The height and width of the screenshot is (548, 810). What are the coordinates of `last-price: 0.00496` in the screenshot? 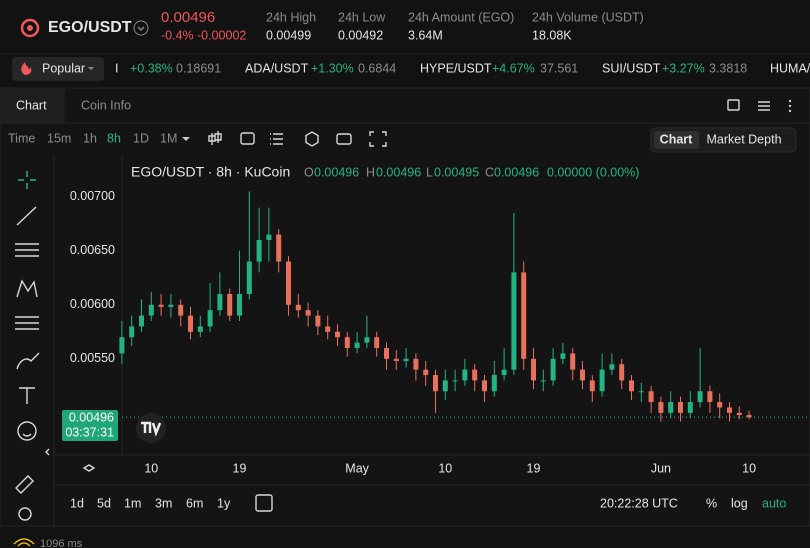 It's located at (188, 17).